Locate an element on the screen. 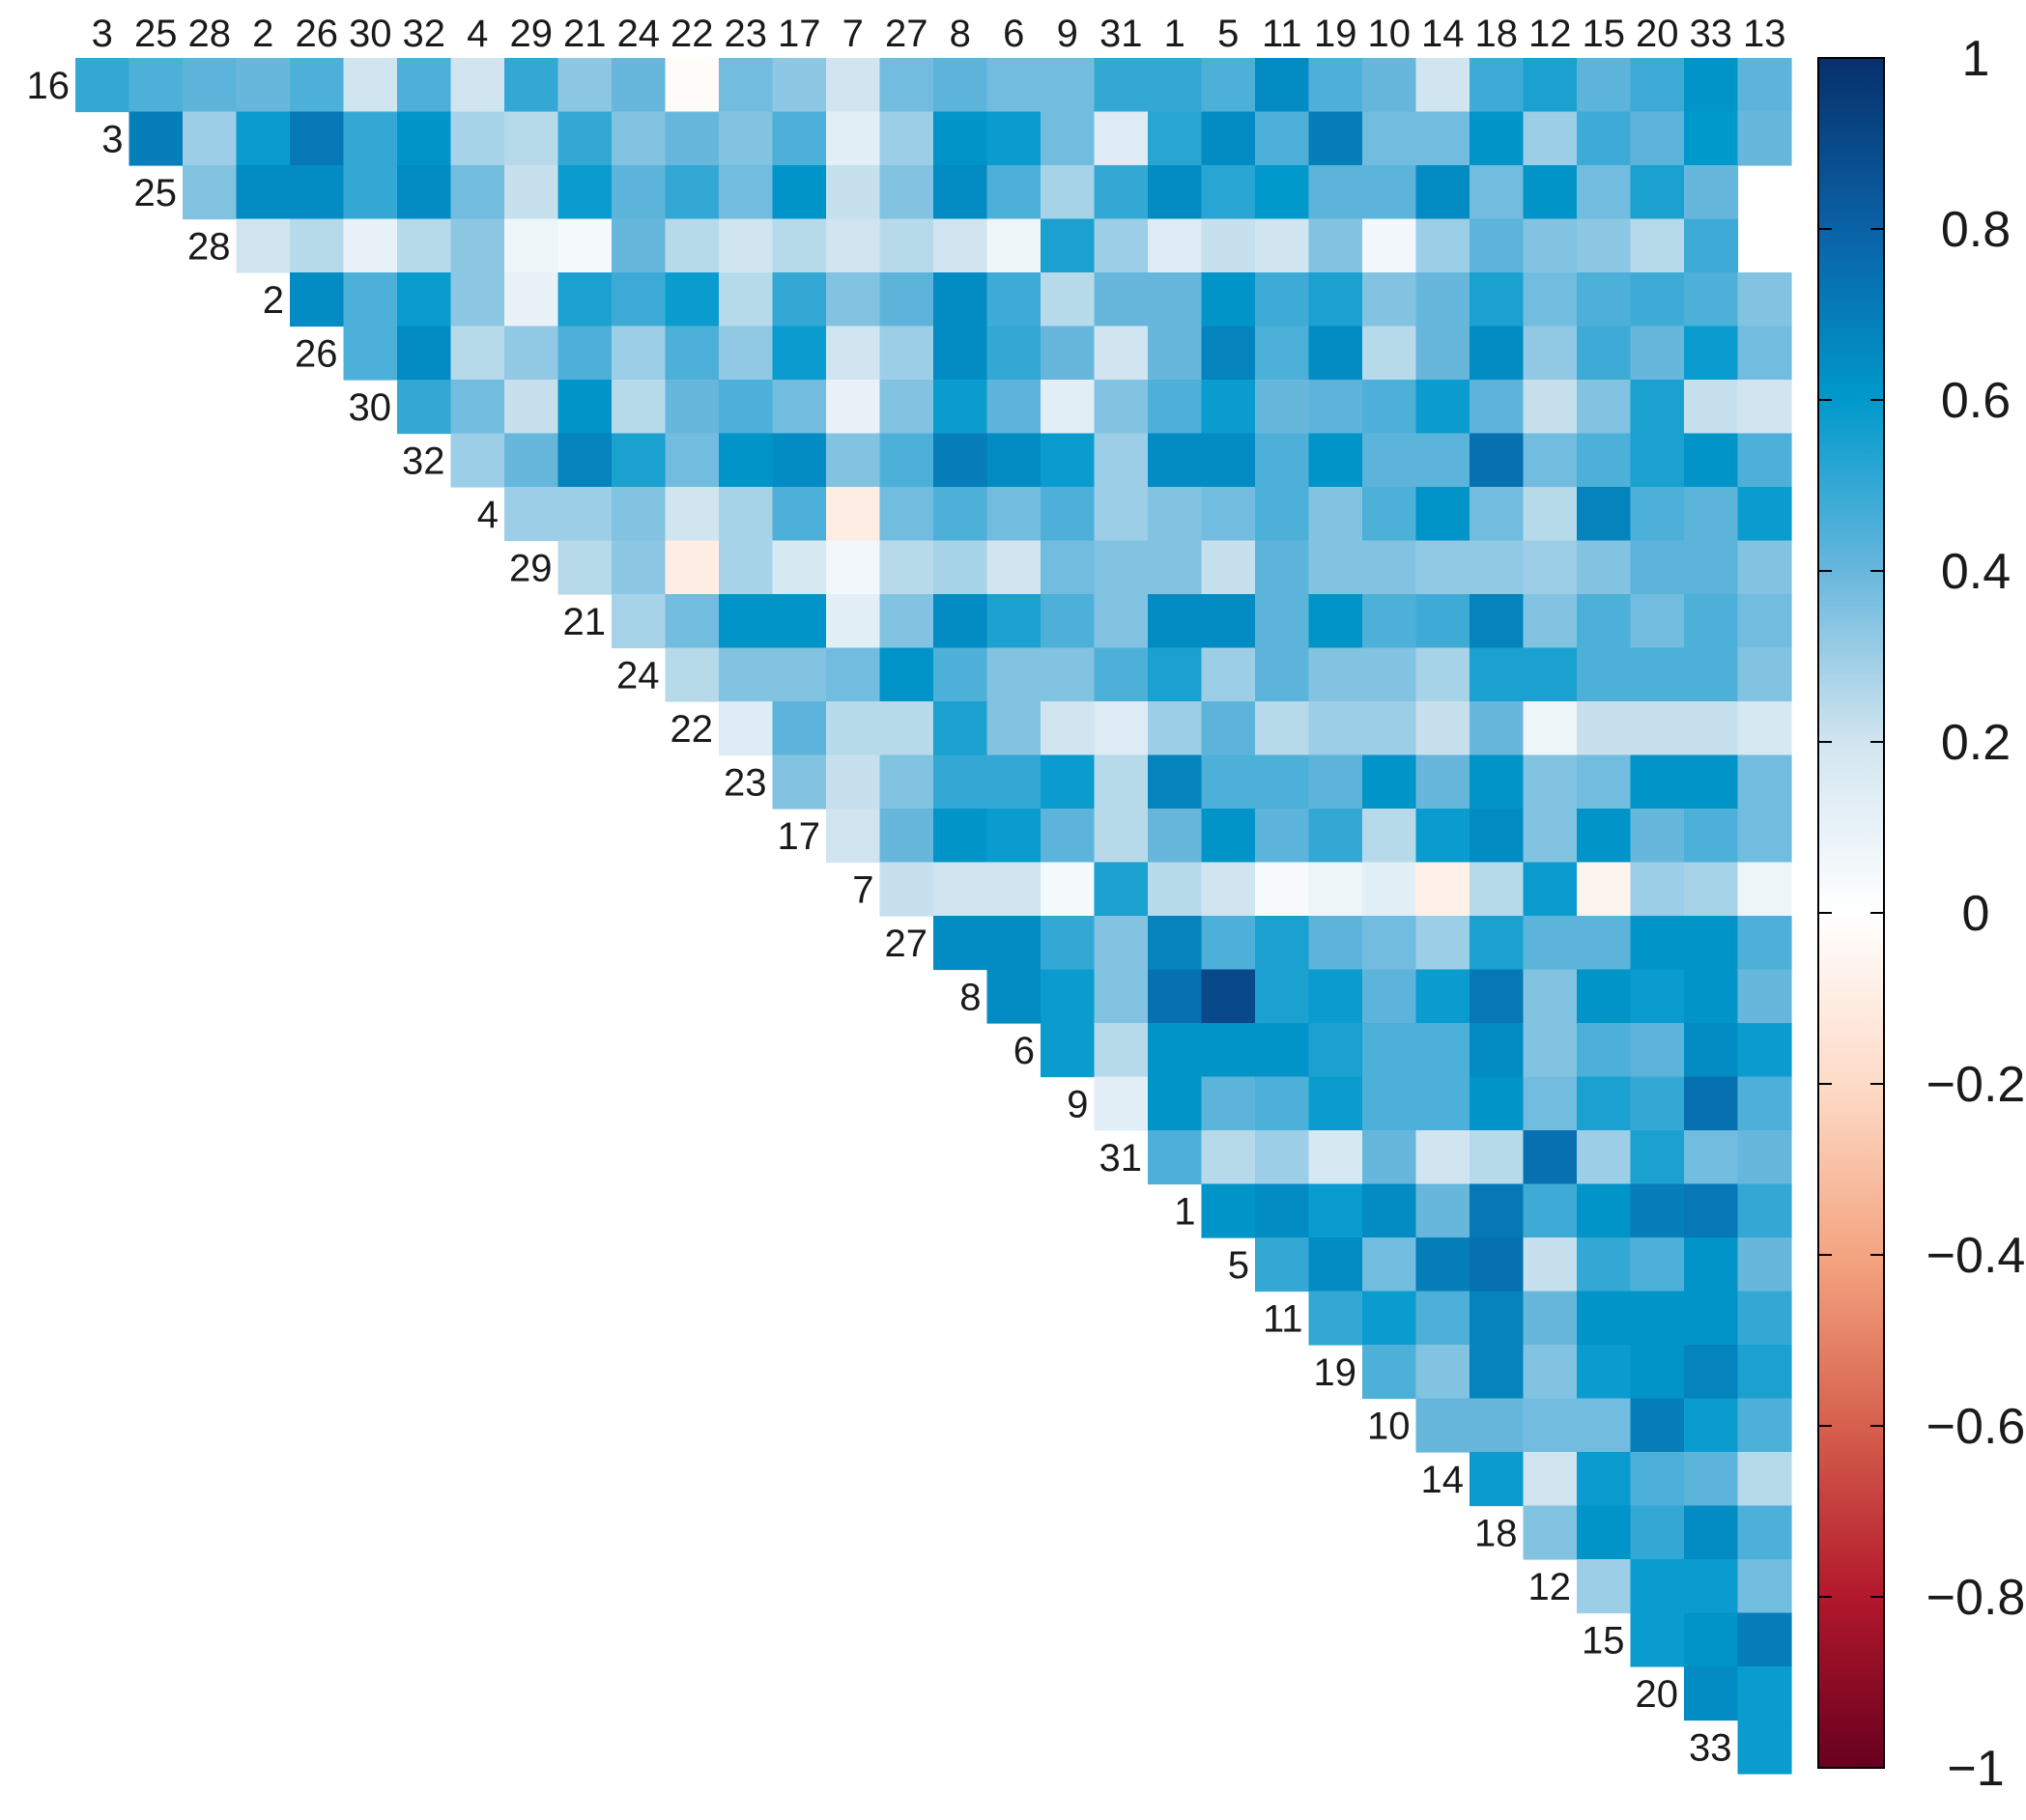 The height and width of the screenshot is (1820, 2026). row-label: 2 is located at coordinates (273, 301).